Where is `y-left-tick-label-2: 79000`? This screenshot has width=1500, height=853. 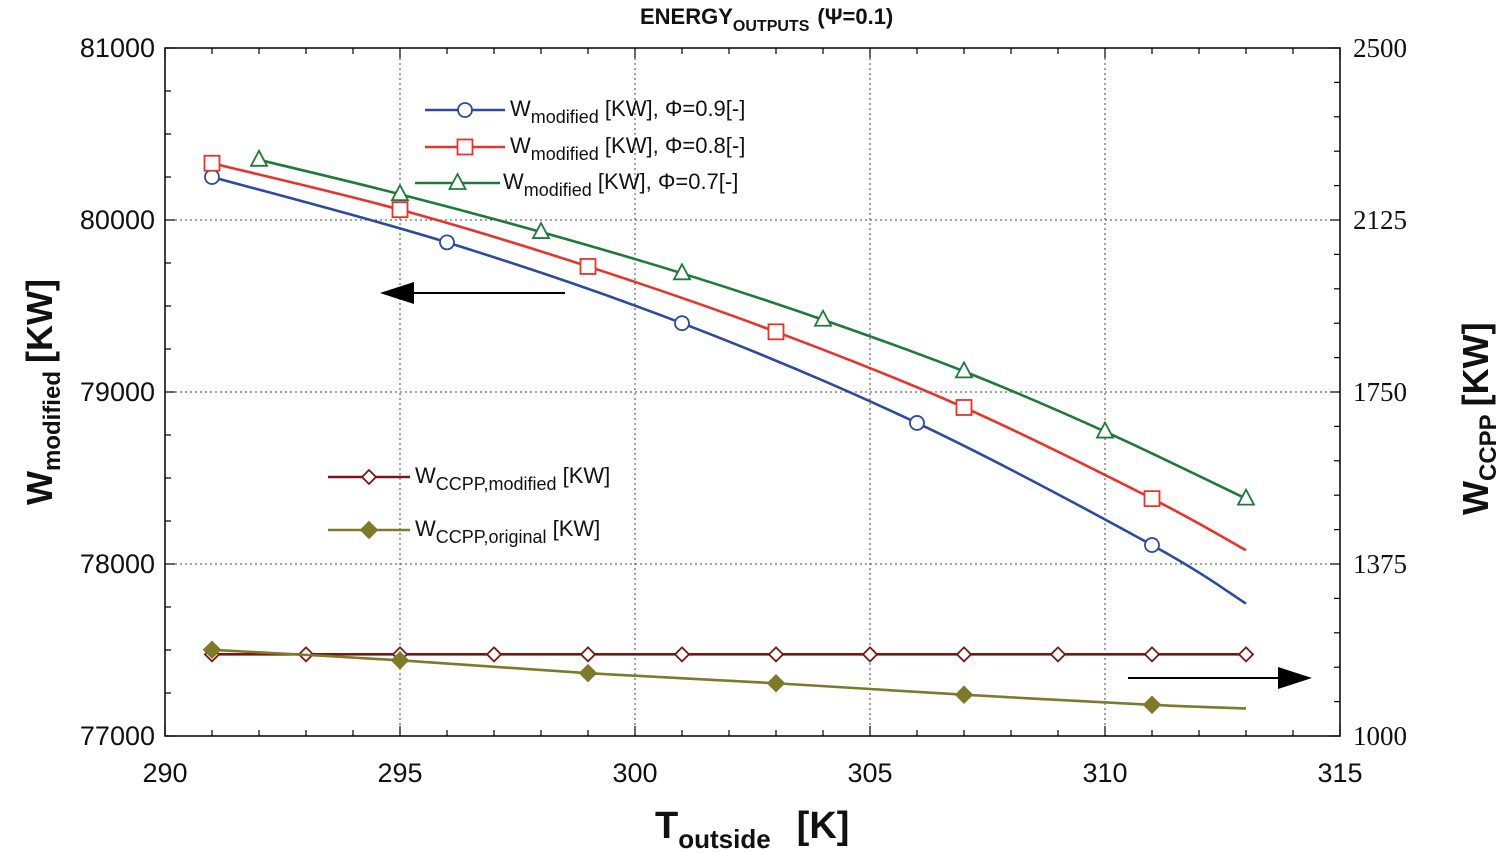 y-left-tick-label-2: 79000 is located at coordinates (117, 392).